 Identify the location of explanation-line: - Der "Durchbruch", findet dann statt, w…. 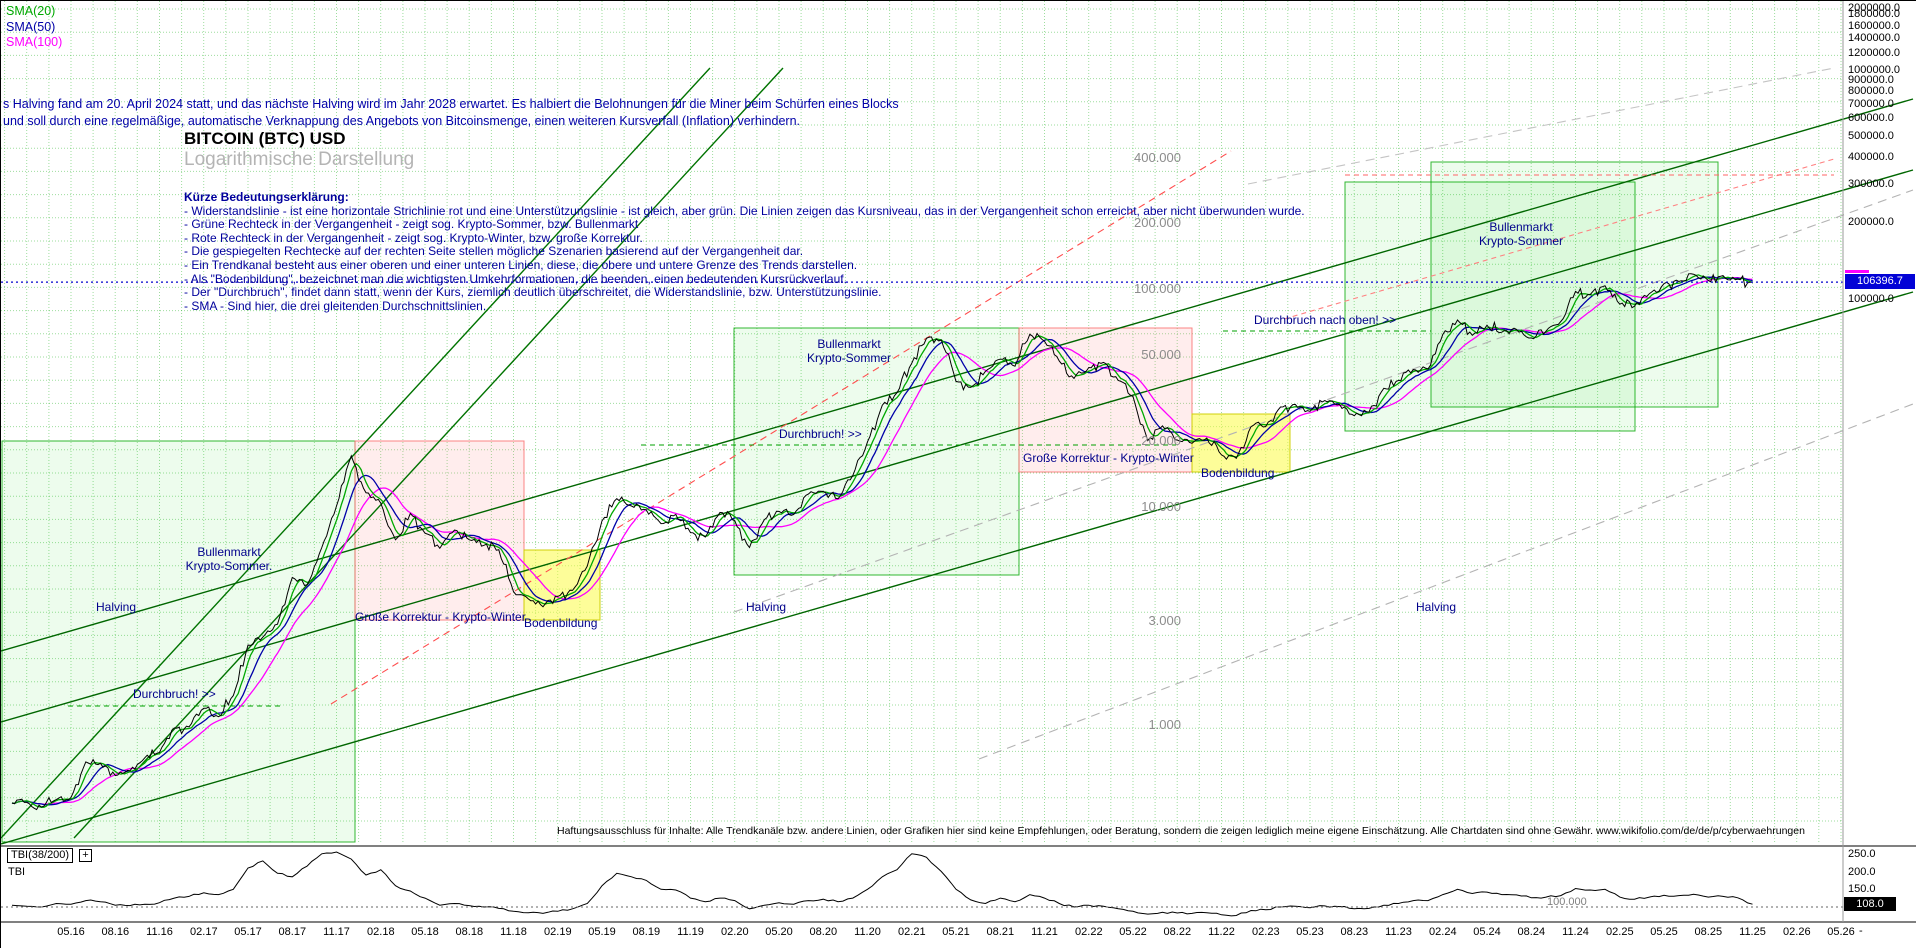
(533, 292).